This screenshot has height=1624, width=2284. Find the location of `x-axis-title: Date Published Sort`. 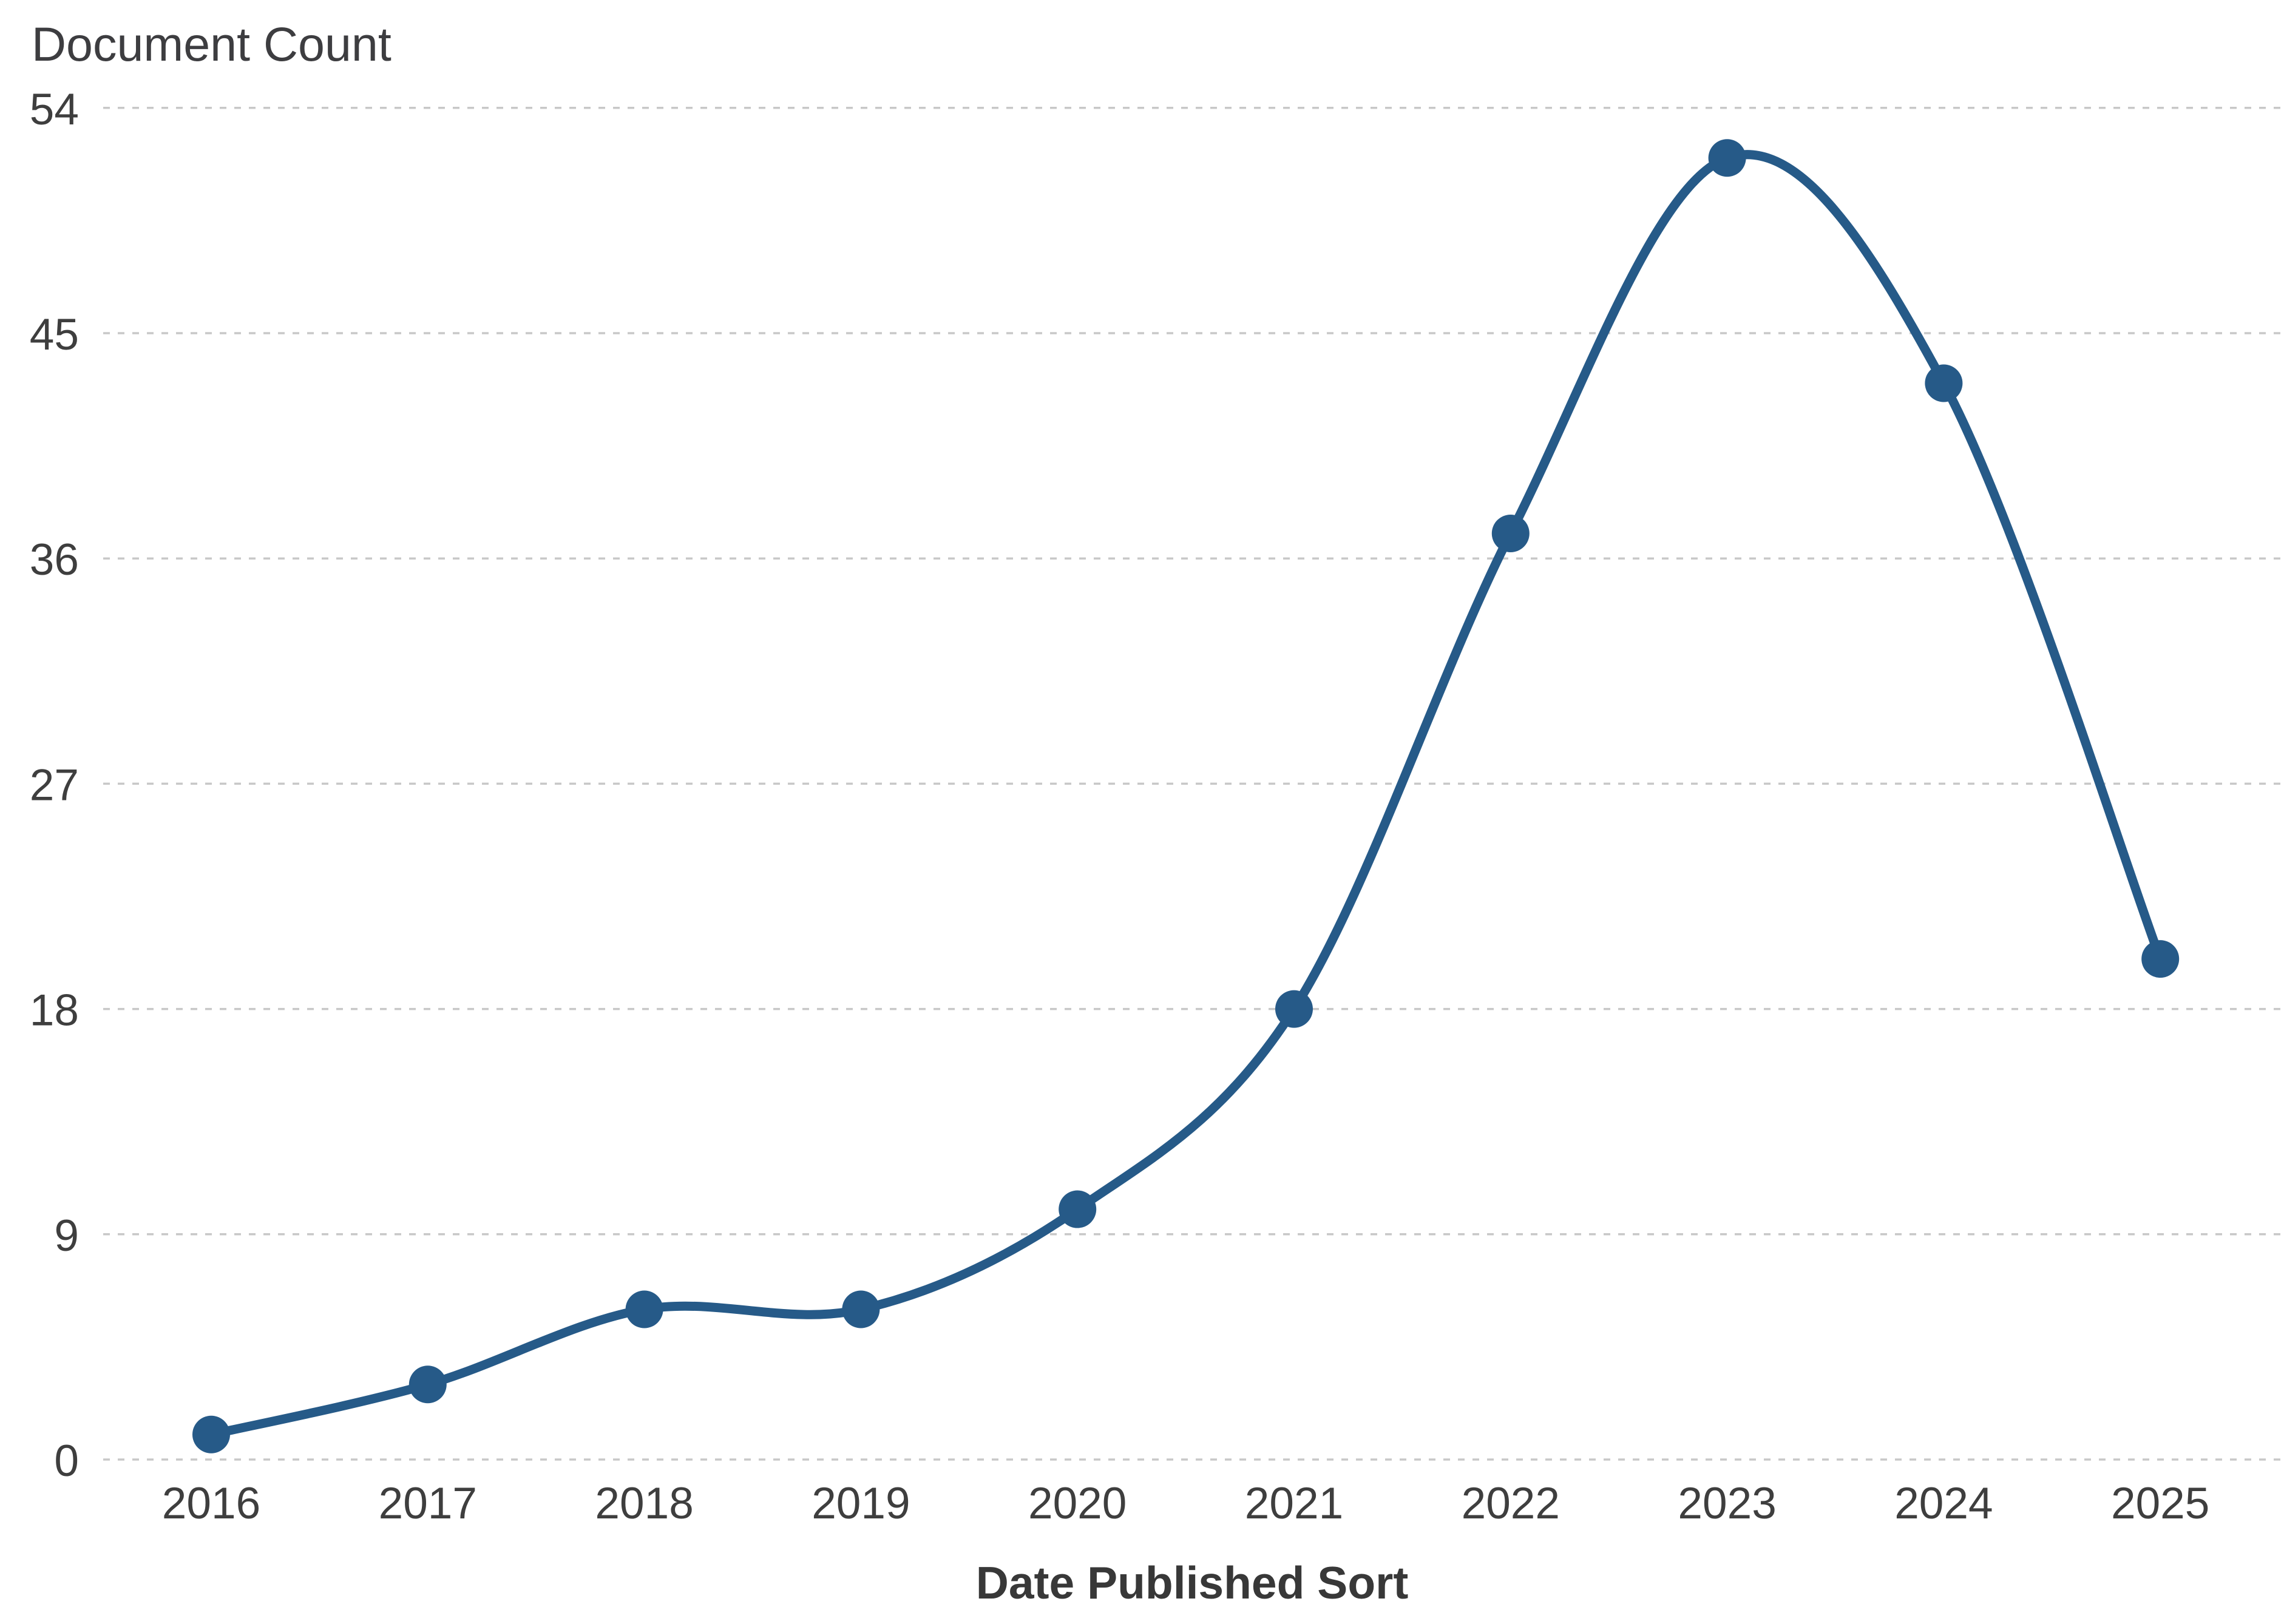

x-axis-title: Date Published Sort is located at coordinates (1192, 1583).